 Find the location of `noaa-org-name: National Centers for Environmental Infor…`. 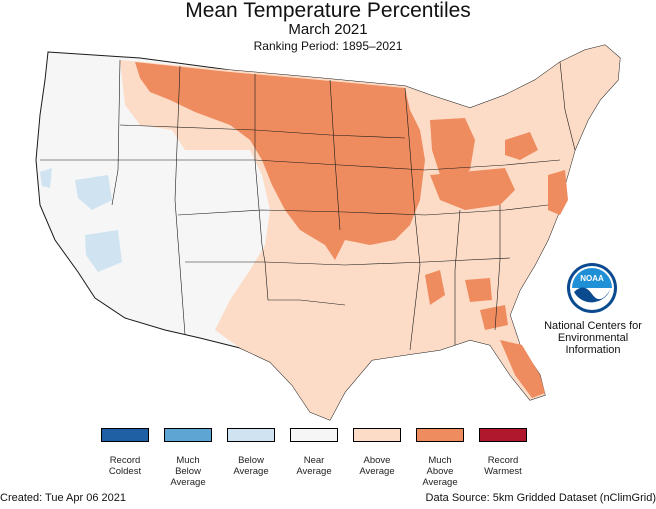

noaa-org-name: National Centers for Environmental Infor… is located at coordinates (593, 338).